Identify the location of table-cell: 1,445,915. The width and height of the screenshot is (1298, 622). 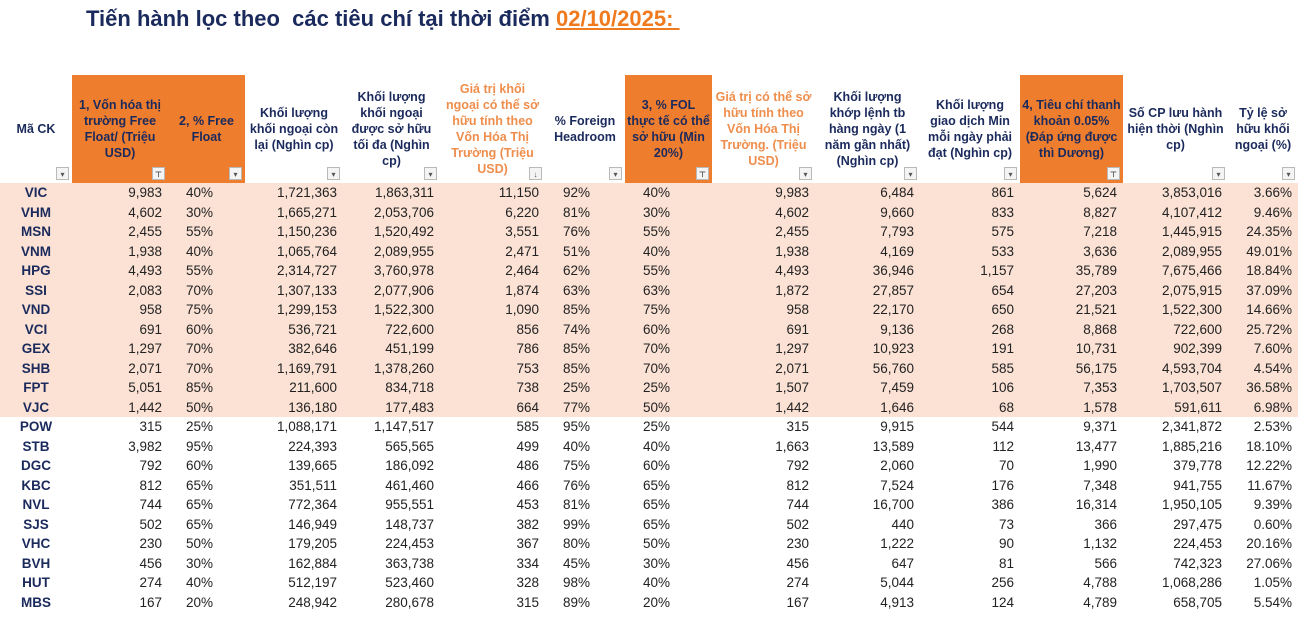
(1175, 232).